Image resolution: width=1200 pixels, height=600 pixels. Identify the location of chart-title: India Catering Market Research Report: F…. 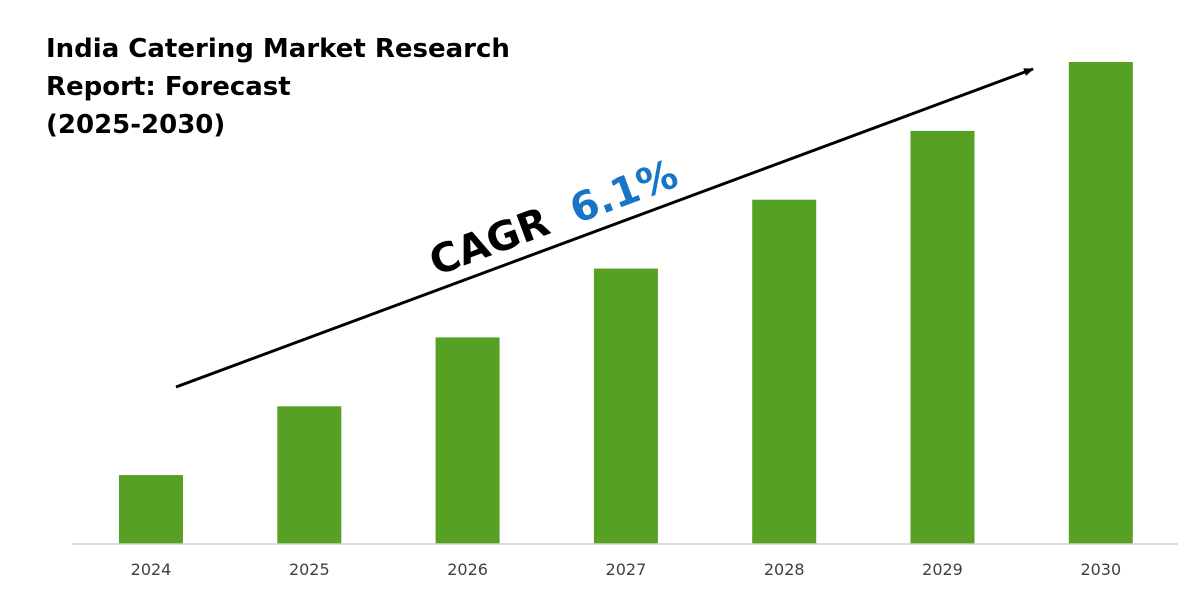
(278, 87).